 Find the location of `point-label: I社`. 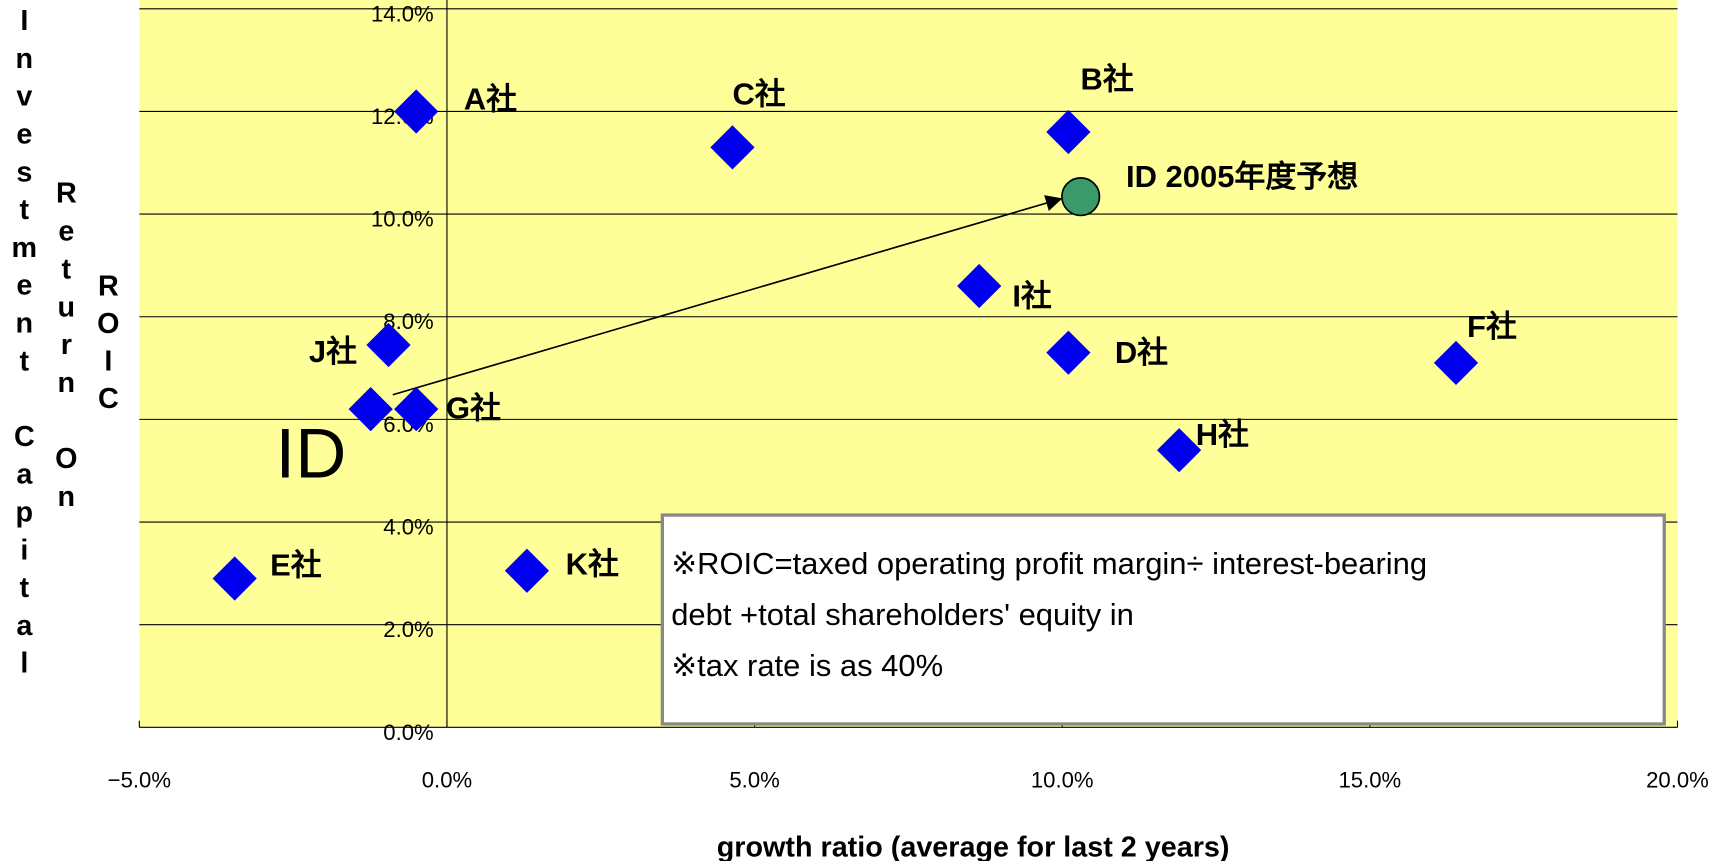

point-label: I社 is located at coordinates (1032, 295).